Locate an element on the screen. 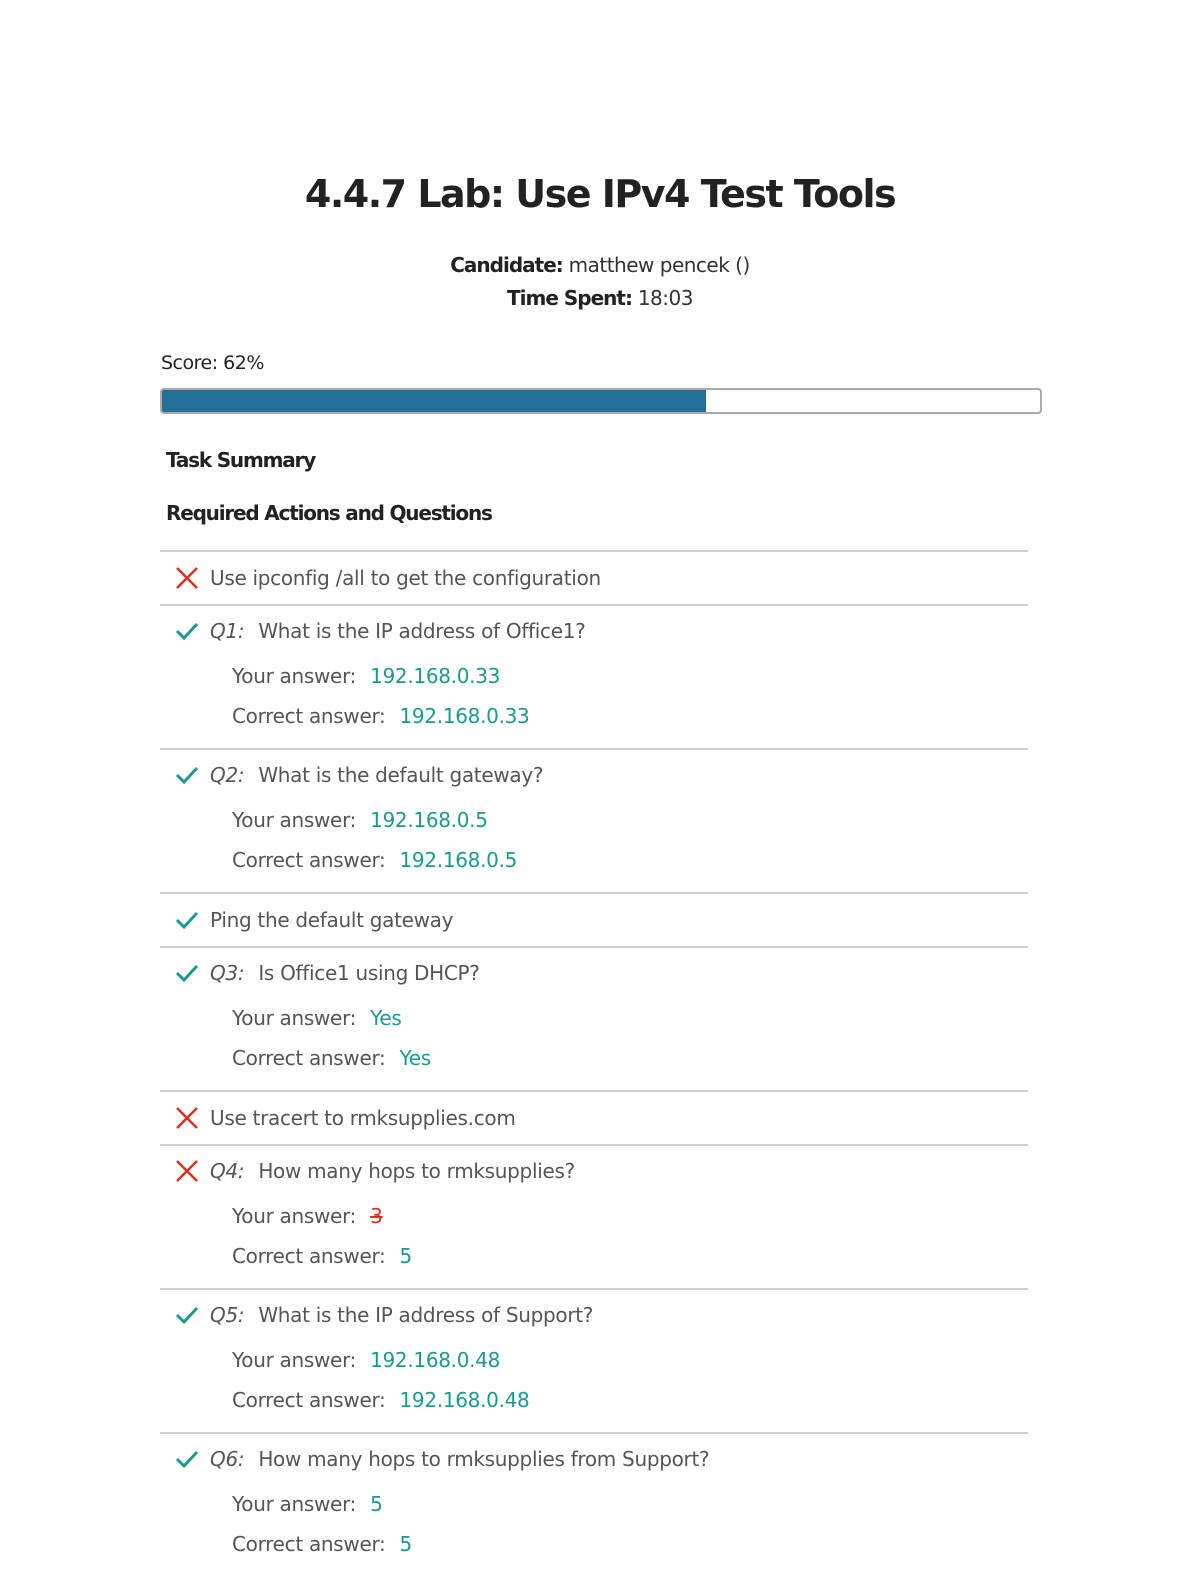  question-text: What is the IP address of Support? is located at coordinates (426, 1315).